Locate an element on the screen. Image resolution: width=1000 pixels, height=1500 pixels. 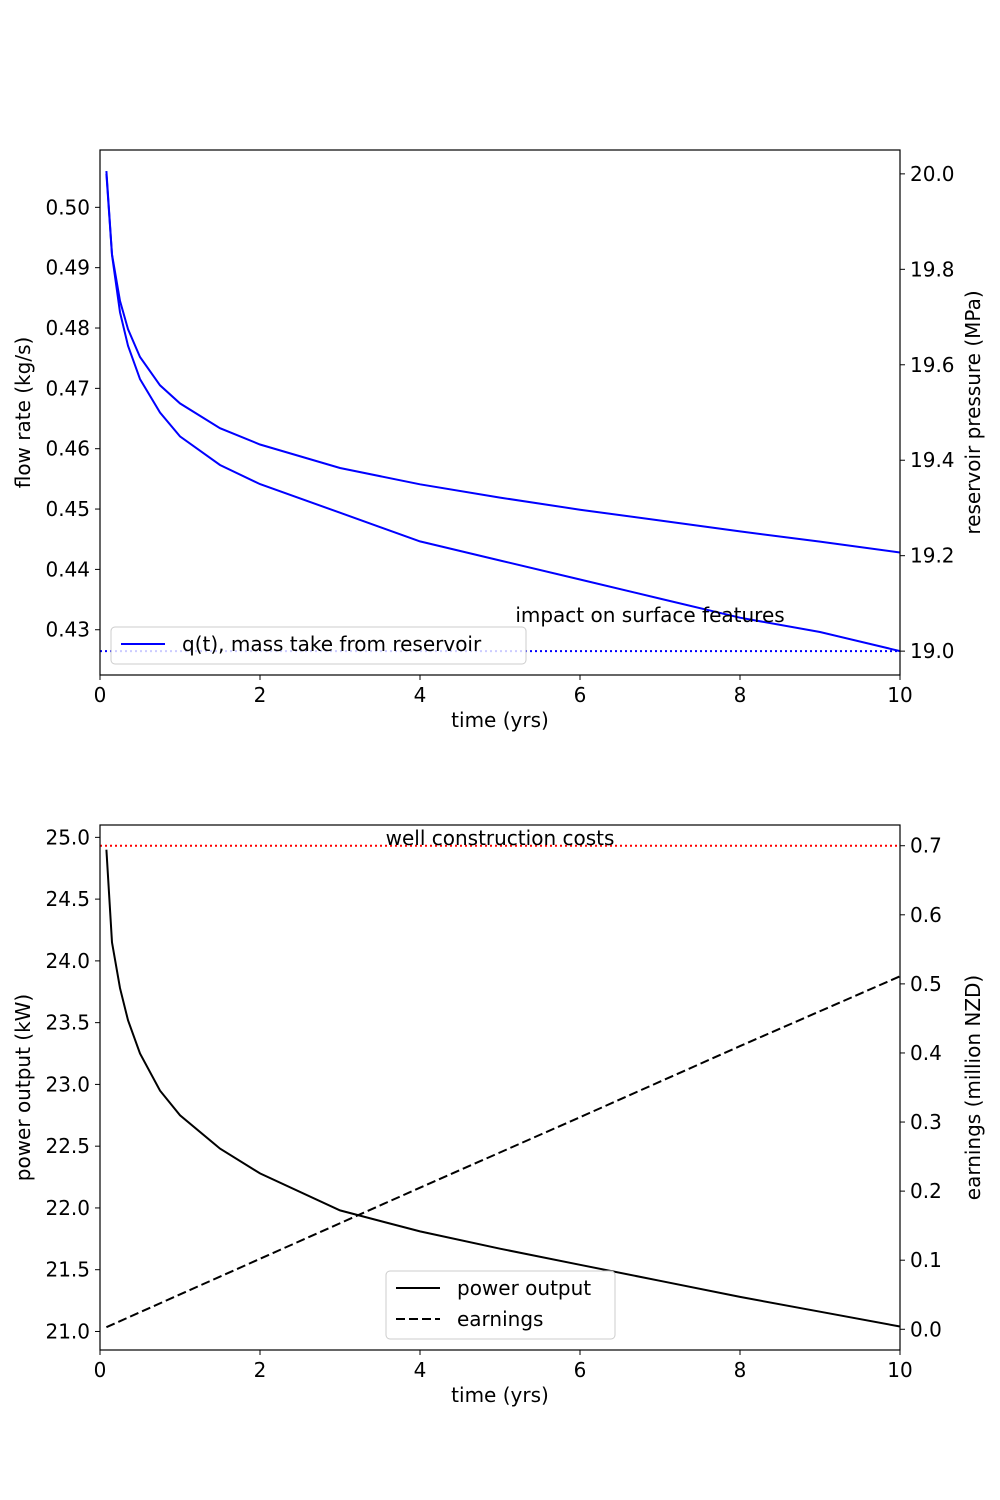
y-tick-label: 0.46 is located at coordinates (67, 449).